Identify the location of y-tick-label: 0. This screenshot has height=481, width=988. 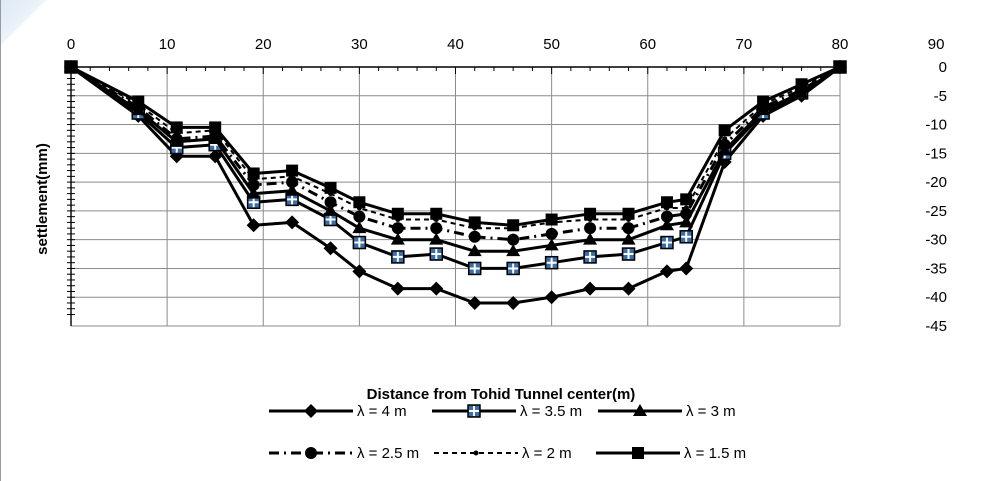
(943, 67).